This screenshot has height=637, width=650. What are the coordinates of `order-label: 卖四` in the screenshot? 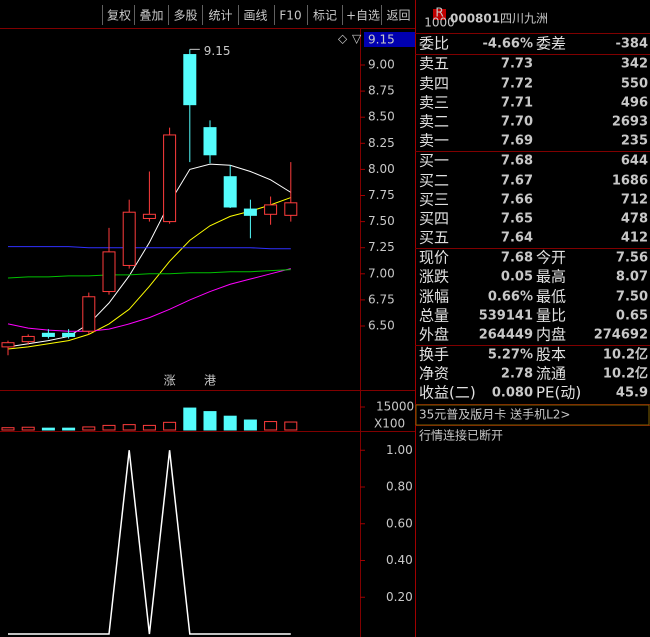 It's located at (434, 84).